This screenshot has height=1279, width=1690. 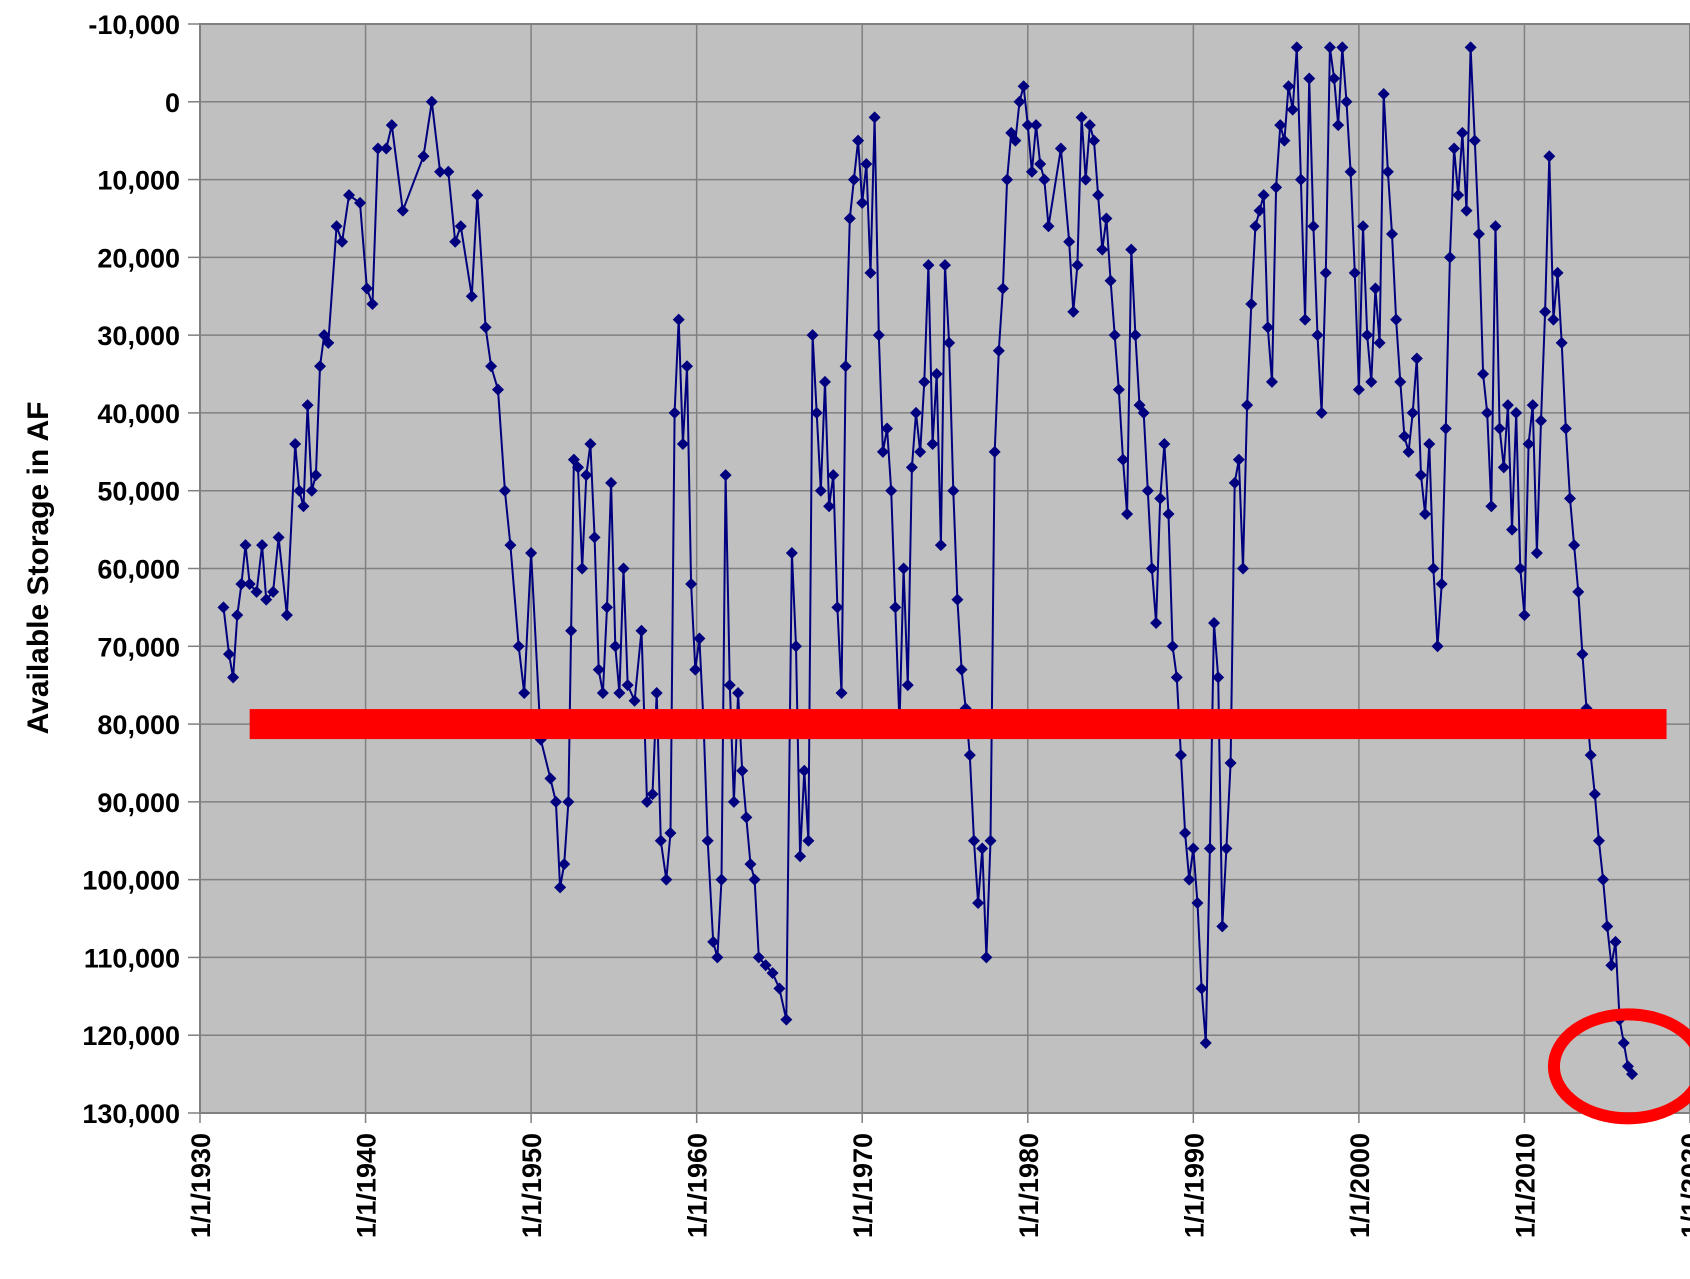 What do you see at coordinates (172, 103) in the screenshot?
I see `y-tick-label: 0` at bounding box center [172, 103].